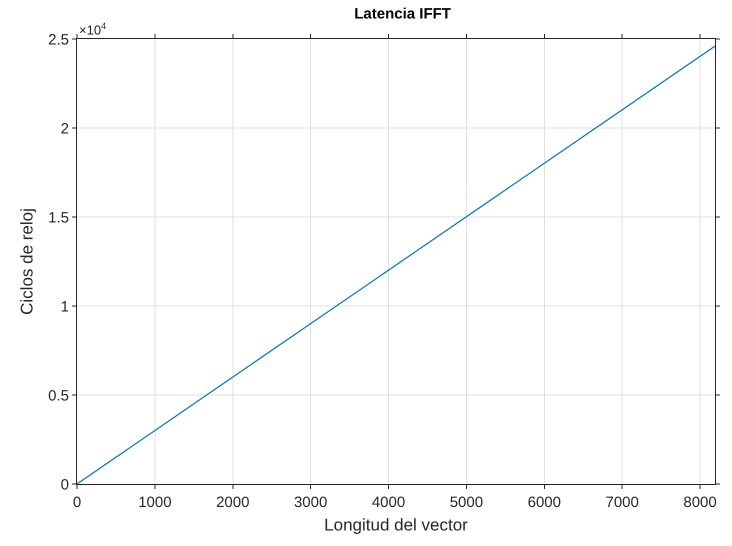  I want to click on x-tick-label: 4000, so click(389, 502).